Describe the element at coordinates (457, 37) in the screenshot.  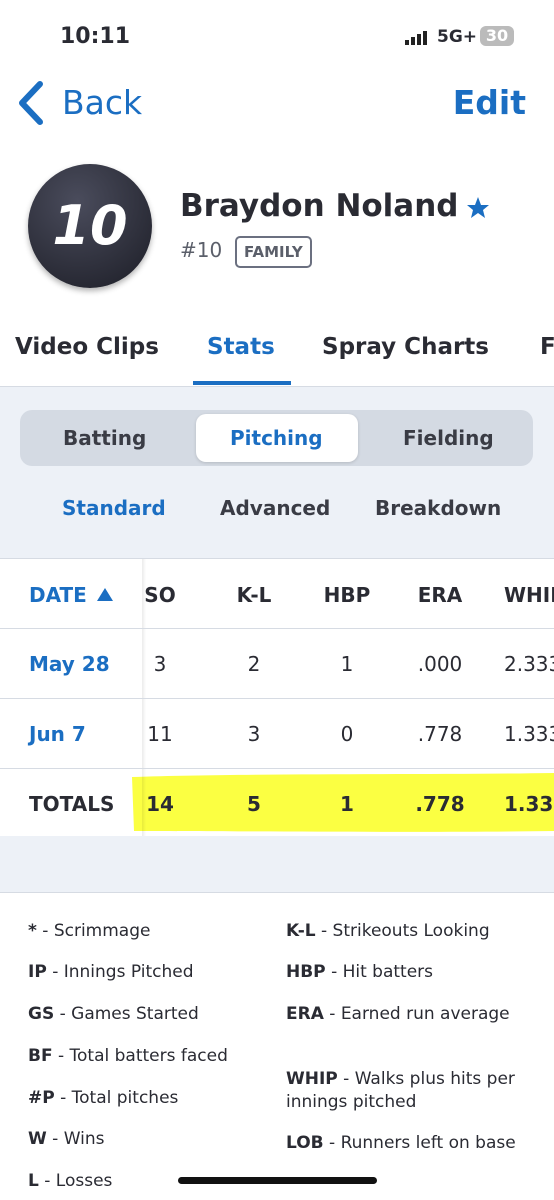
I see `network-label: 5G+` at that location.